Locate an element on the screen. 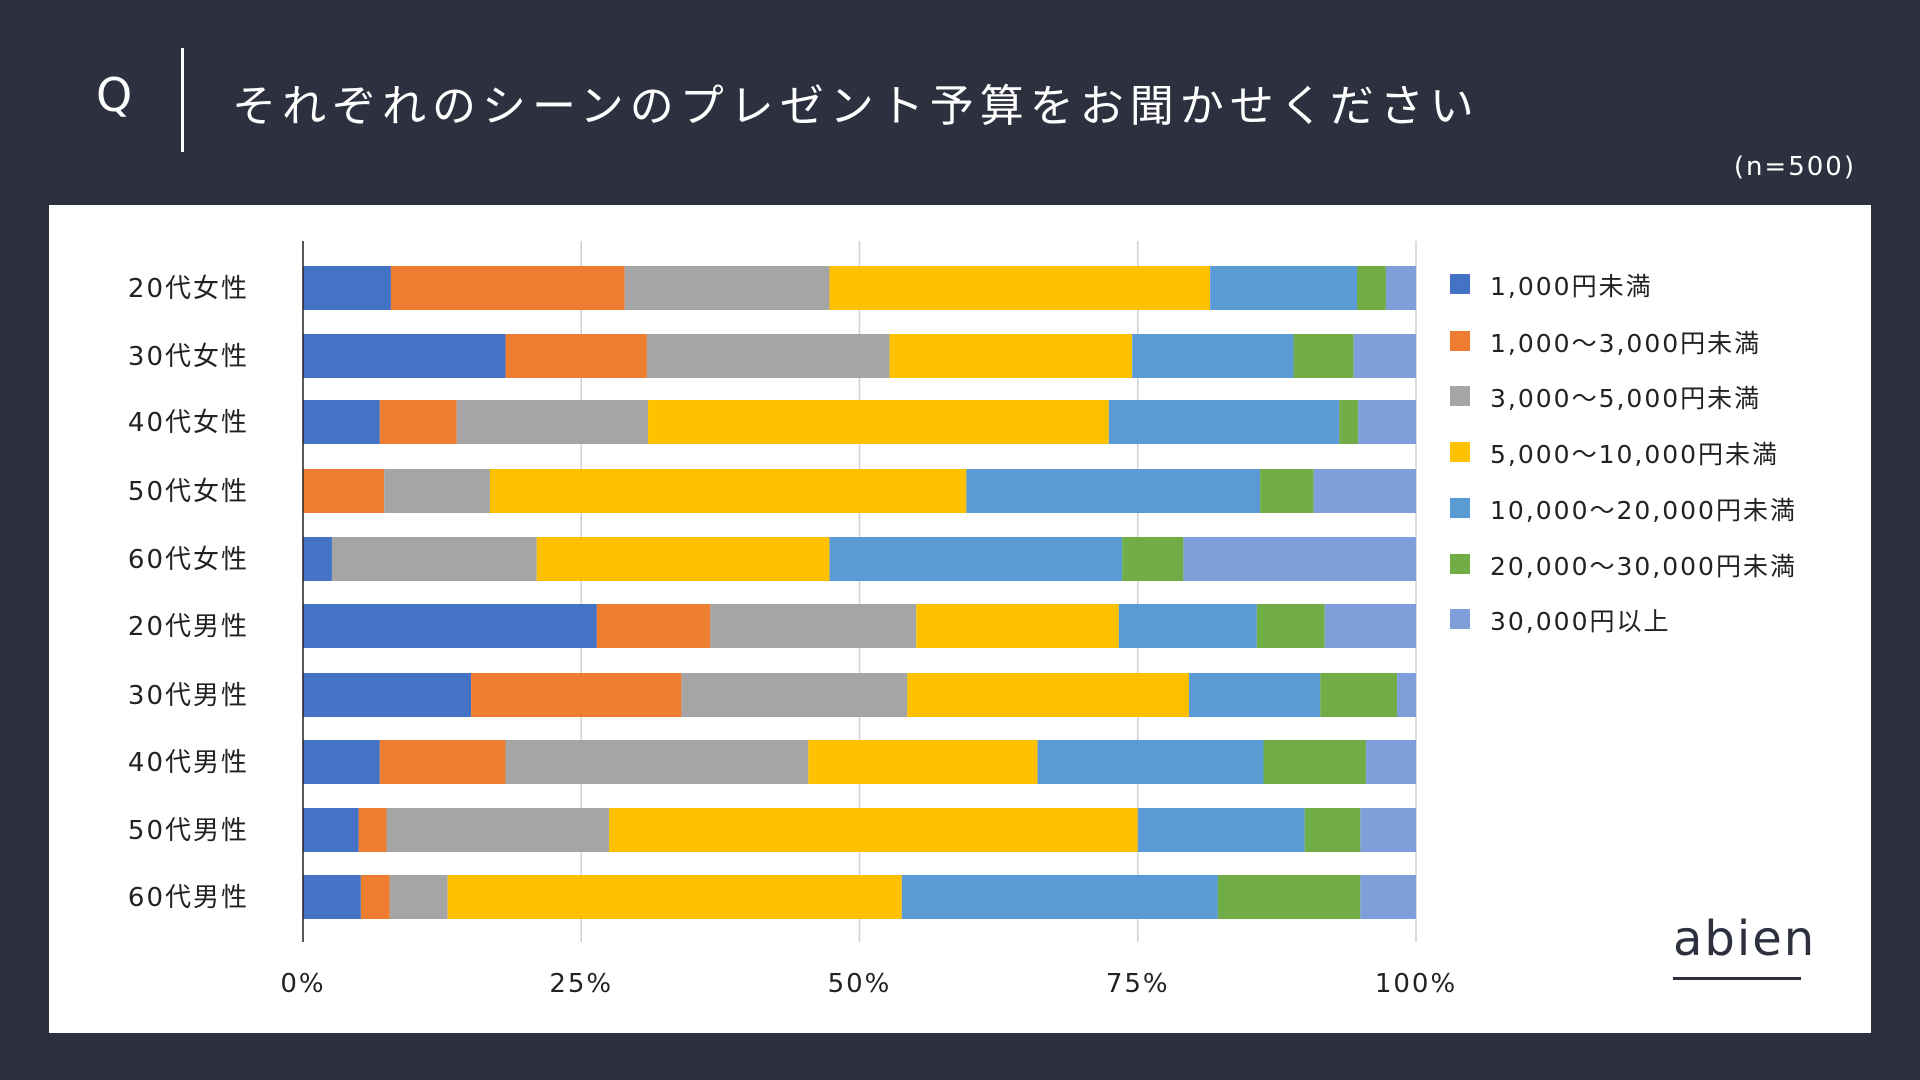 This screenshot has height=1080, width=1920. legend-label: 30,000円以上 is located at coordinates (1580, 621).